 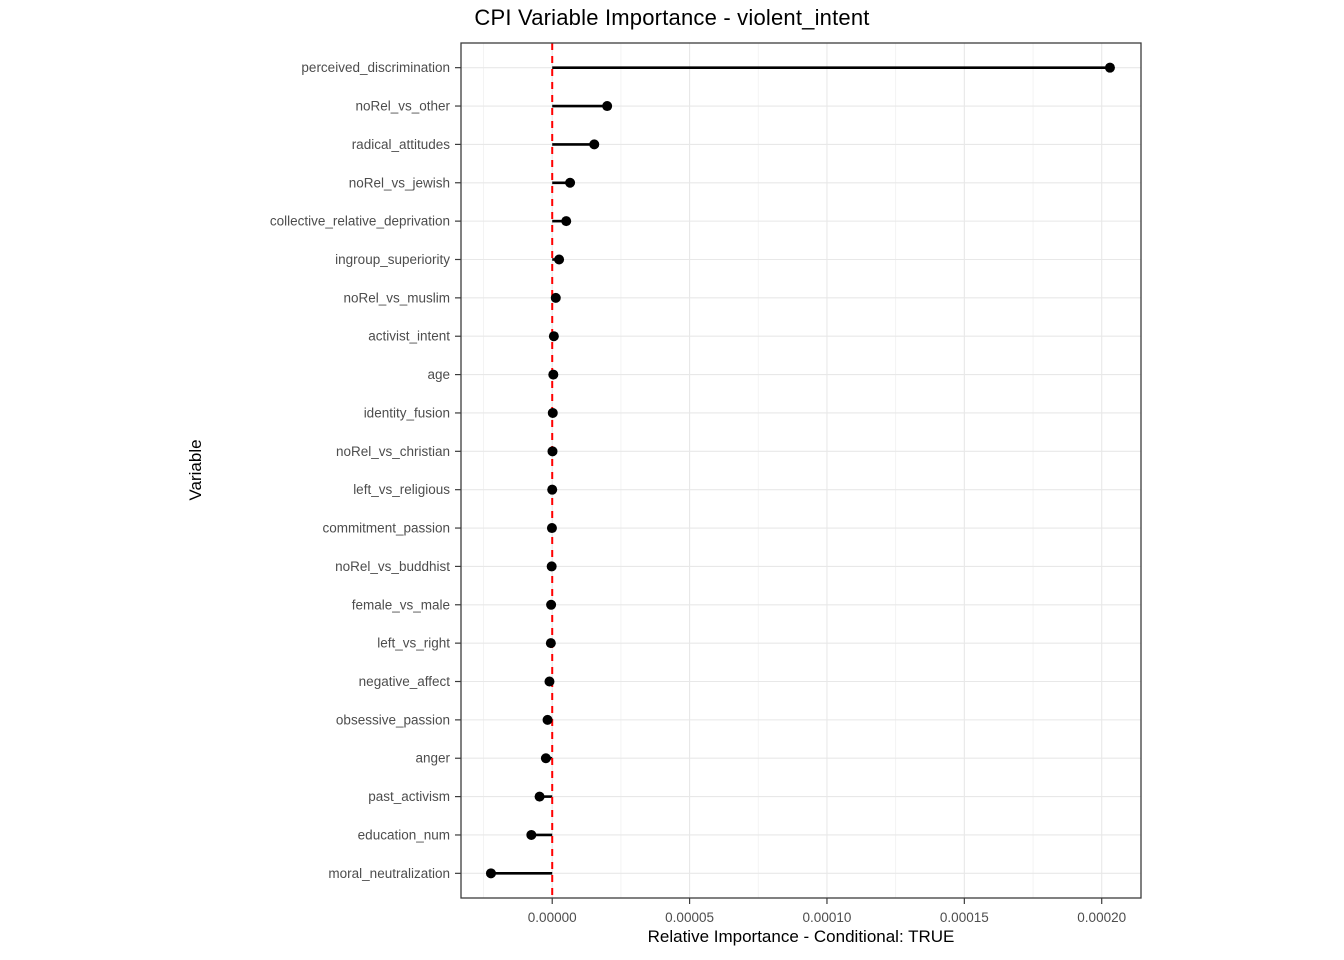 What do you see at coordinates (375, 67) in the screenshot?
I see `y-category-label: perceived_discrimination` at bounding box center [375, 67].